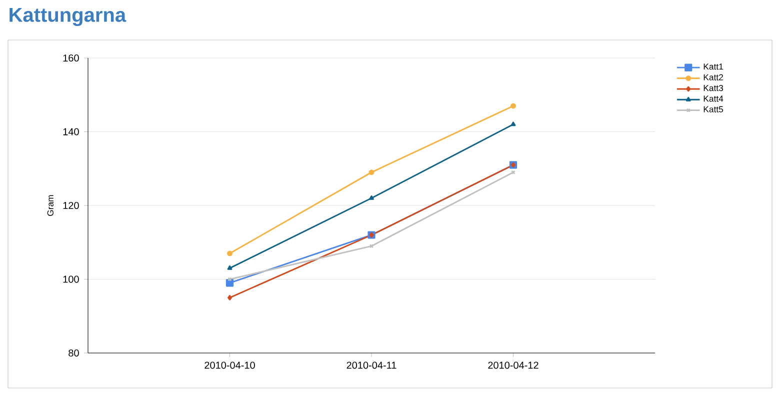 This screenshot has width=781, height=398. What do you see at coordinates (50, 205) in the screenshot?
I see `y-axis-title: Gram` at bounding box center [50, 205].